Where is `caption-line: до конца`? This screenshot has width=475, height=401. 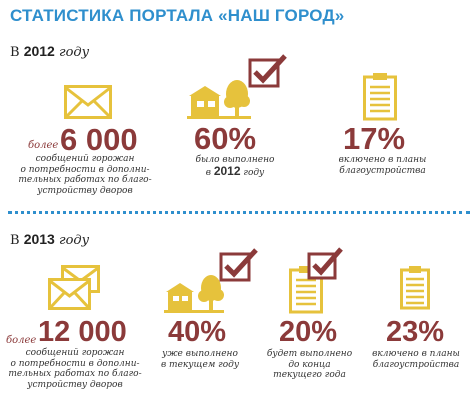
caption-line: до конца is located at coordinates (309, 364).